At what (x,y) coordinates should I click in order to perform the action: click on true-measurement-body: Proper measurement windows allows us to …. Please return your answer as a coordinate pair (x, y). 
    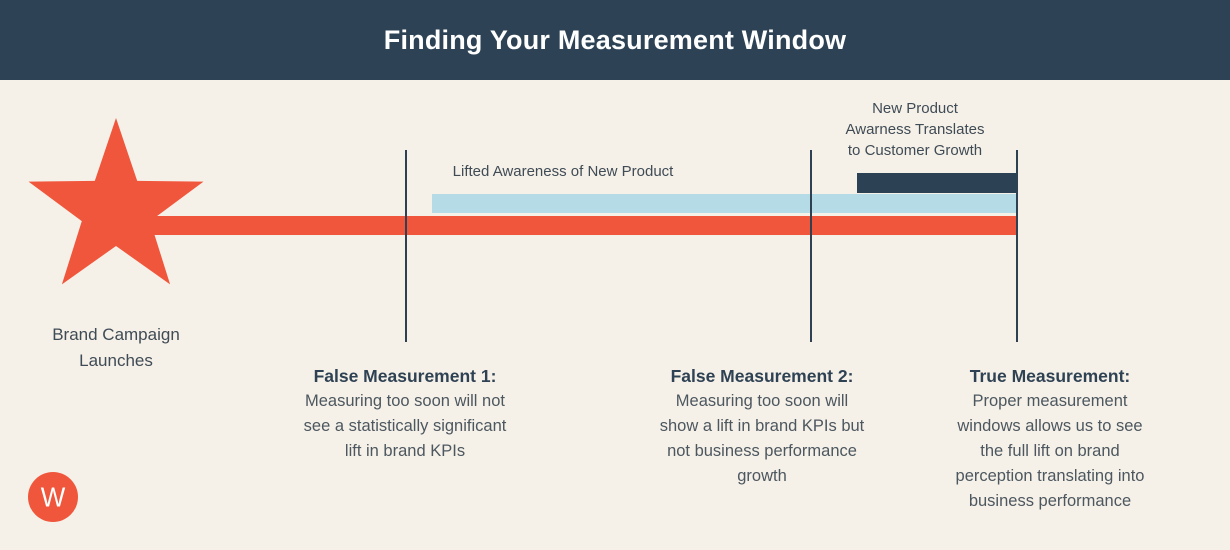
    Looking at the image, I should click on (1050, 451).